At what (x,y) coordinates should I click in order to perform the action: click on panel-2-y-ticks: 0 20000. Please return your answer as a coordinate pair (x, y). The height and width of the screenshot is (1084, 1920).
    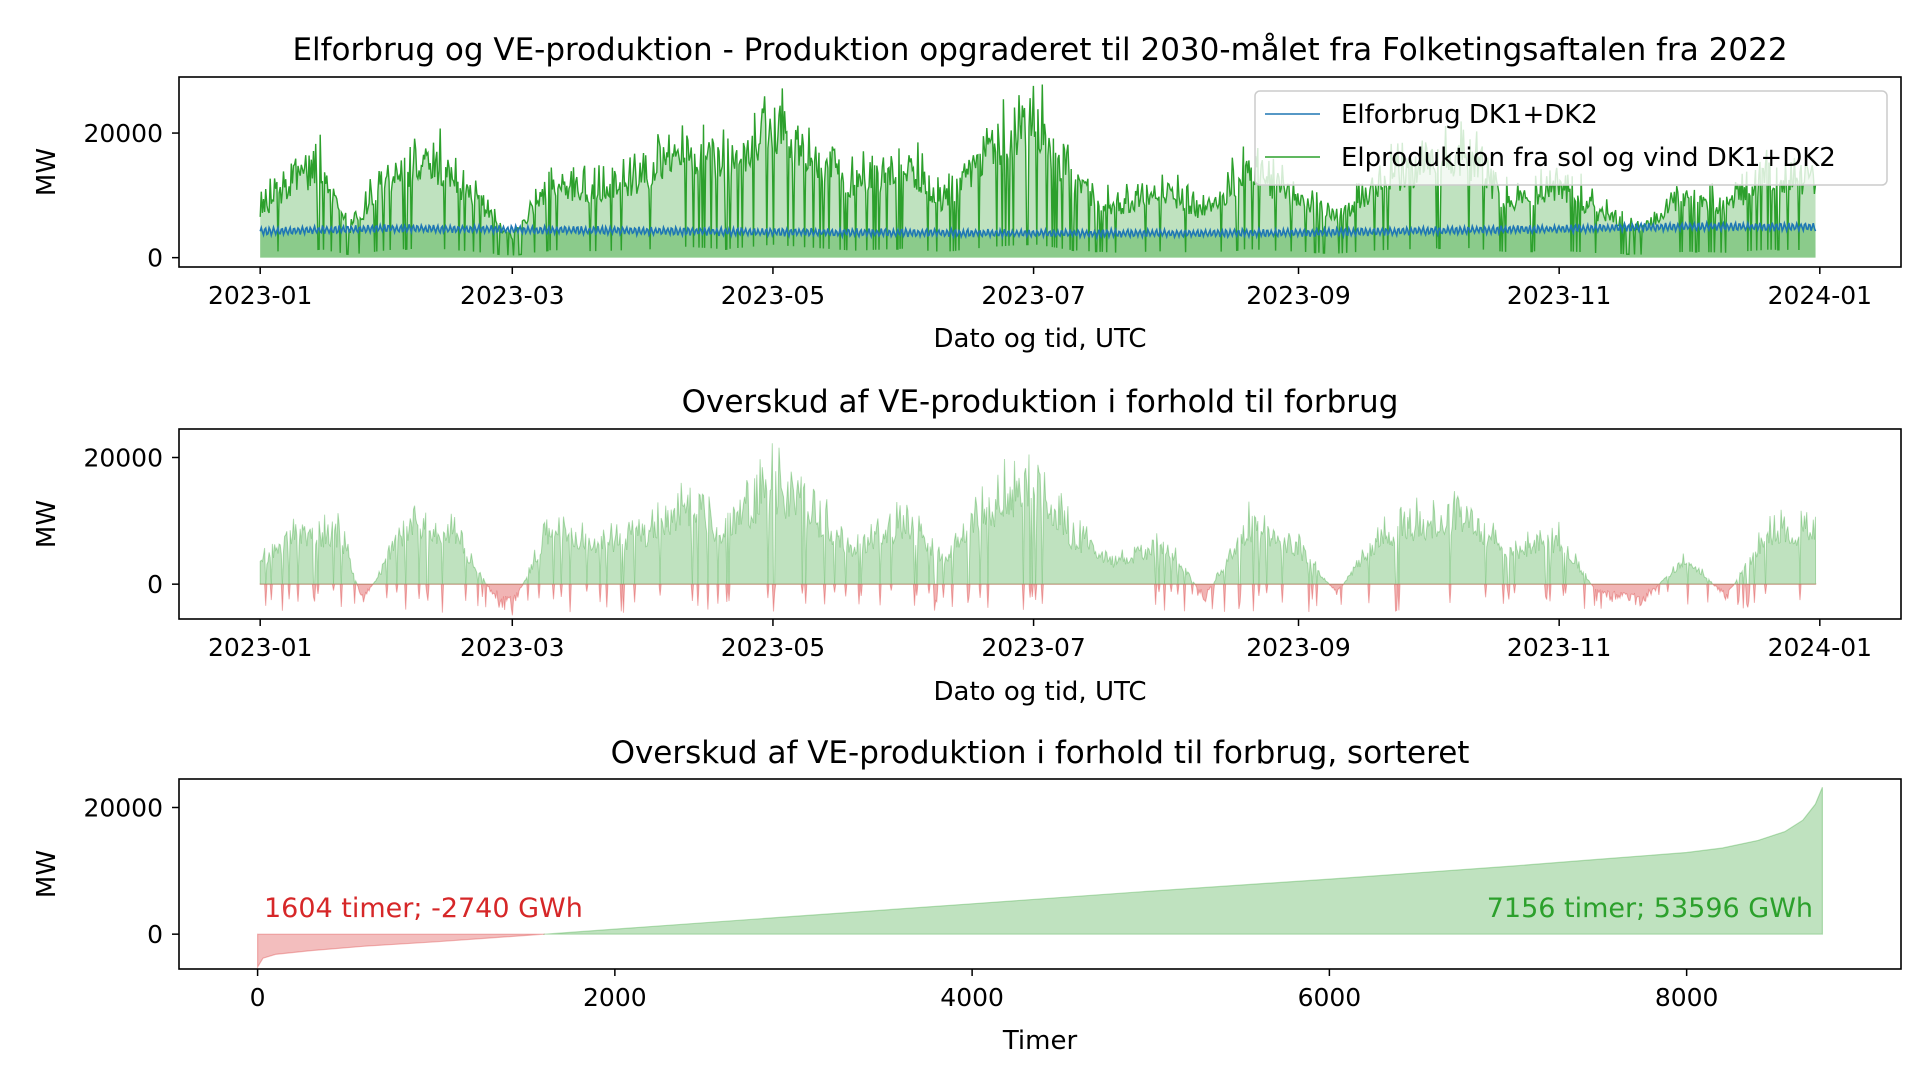
    Looking at the image, I should click on (131, 521).